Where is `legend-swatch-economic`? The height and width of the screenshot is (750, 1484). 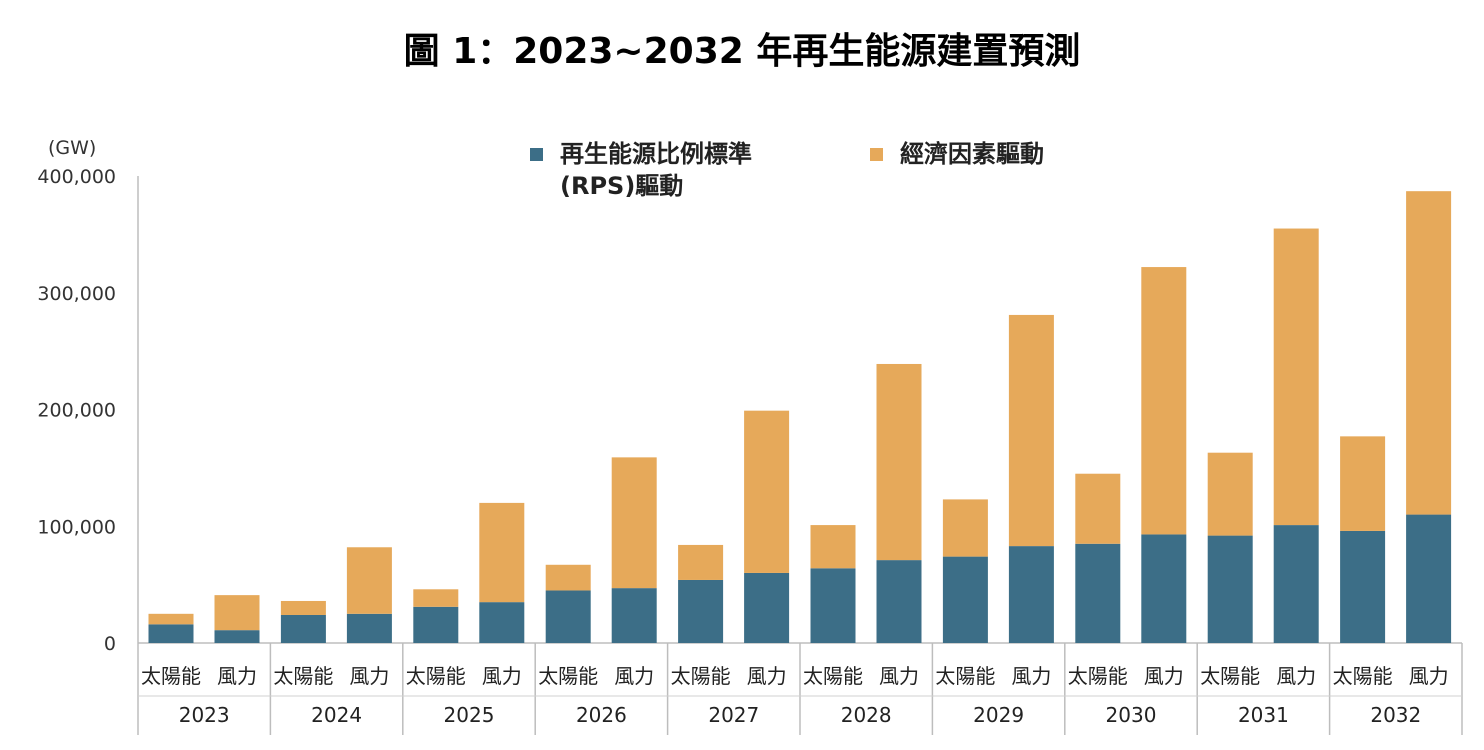
legend-swatch-economic is located at coordinates (876, 154).